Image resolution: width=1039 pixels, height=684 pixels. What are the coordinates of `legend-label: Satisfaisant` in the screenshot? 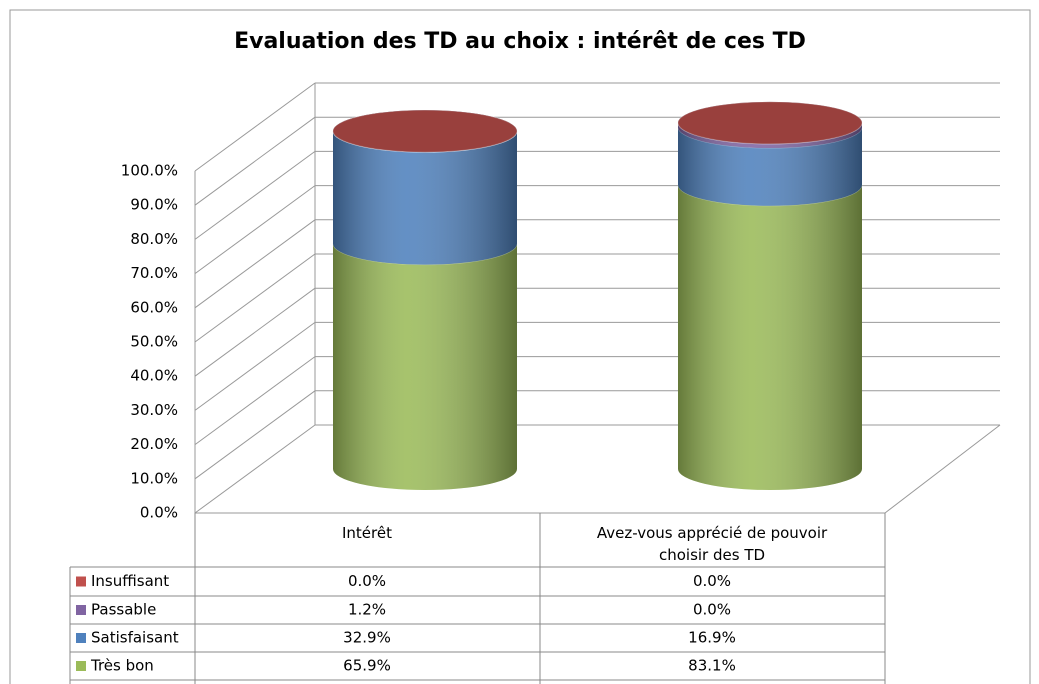 It's located at (135, 638).